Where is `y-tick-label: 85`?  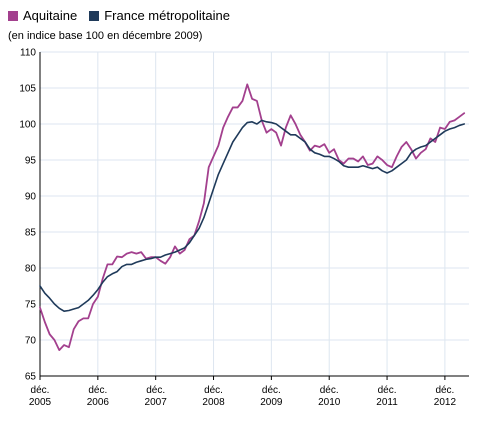 y-tick-label: 85 is located at coordinates (31, 233).